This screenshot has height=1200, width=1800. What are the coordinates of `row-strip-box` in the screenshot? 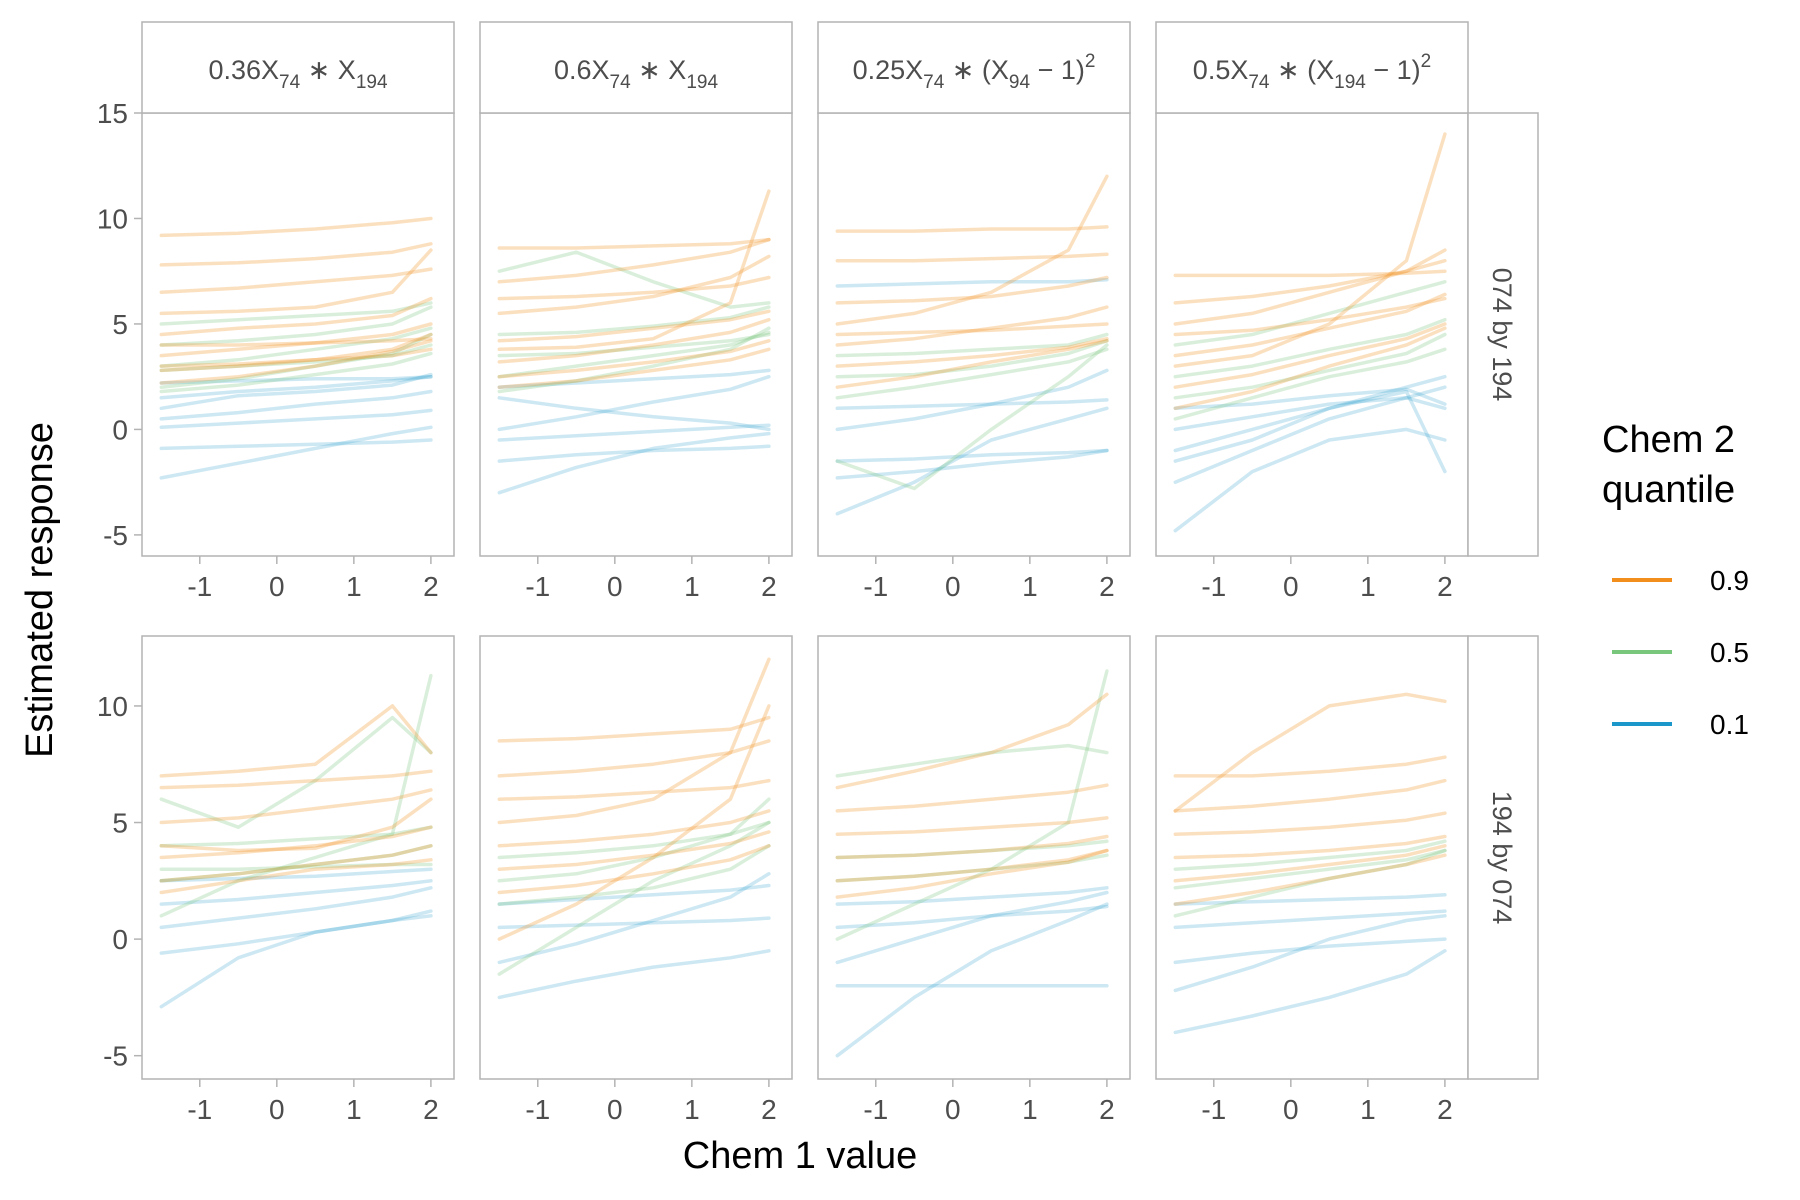 It's located at (1503, 334).